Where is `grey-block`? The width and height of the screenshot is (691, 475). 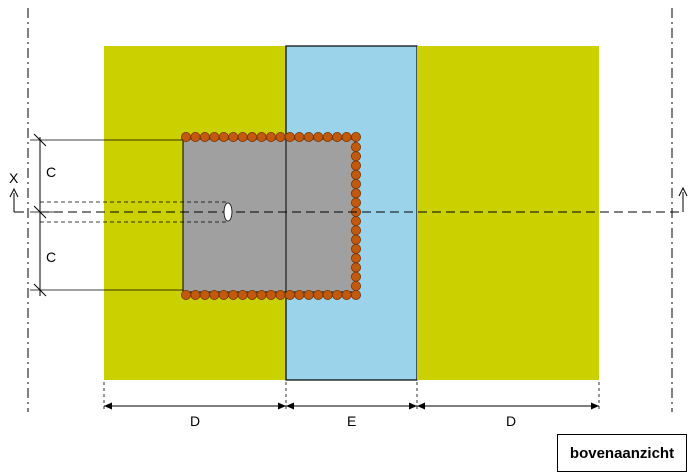 grey-block is located at coordinates (269, 215).